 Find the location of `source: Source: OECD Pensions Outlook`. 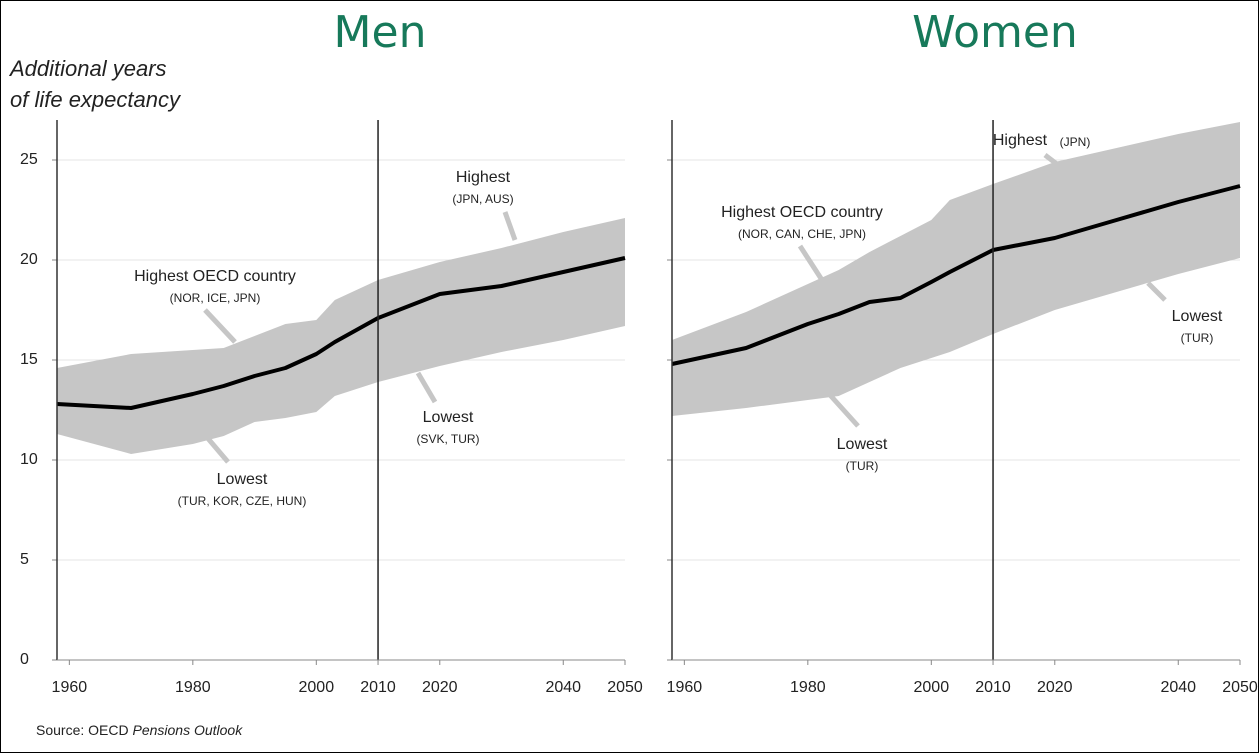

source: Source: OECD Pensions Outlook is located at coordinates (139, 730).